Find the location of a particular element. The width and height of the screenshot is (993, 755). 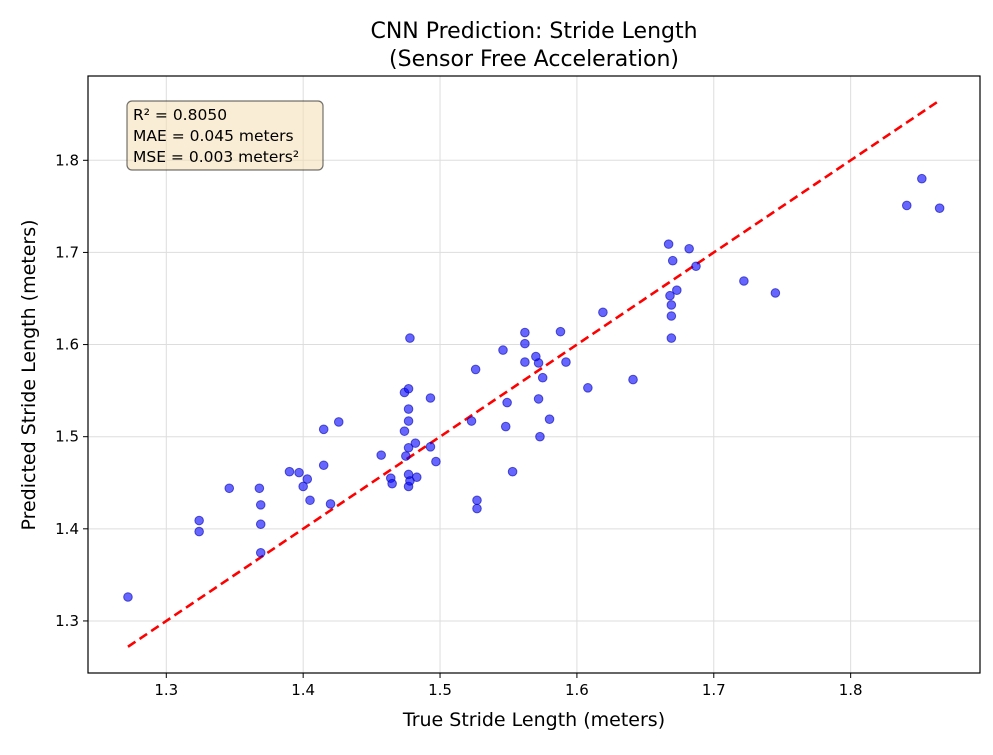

y-tick-label: 1.5 is located at coordinates (67, 437).